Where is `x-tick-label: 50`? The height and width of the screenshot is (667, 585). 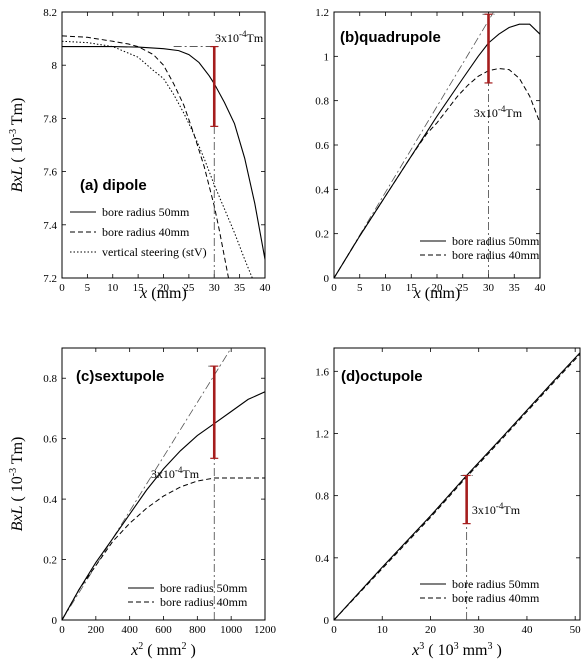
x-tick-label: 50 is located at coordinates (576, 630).